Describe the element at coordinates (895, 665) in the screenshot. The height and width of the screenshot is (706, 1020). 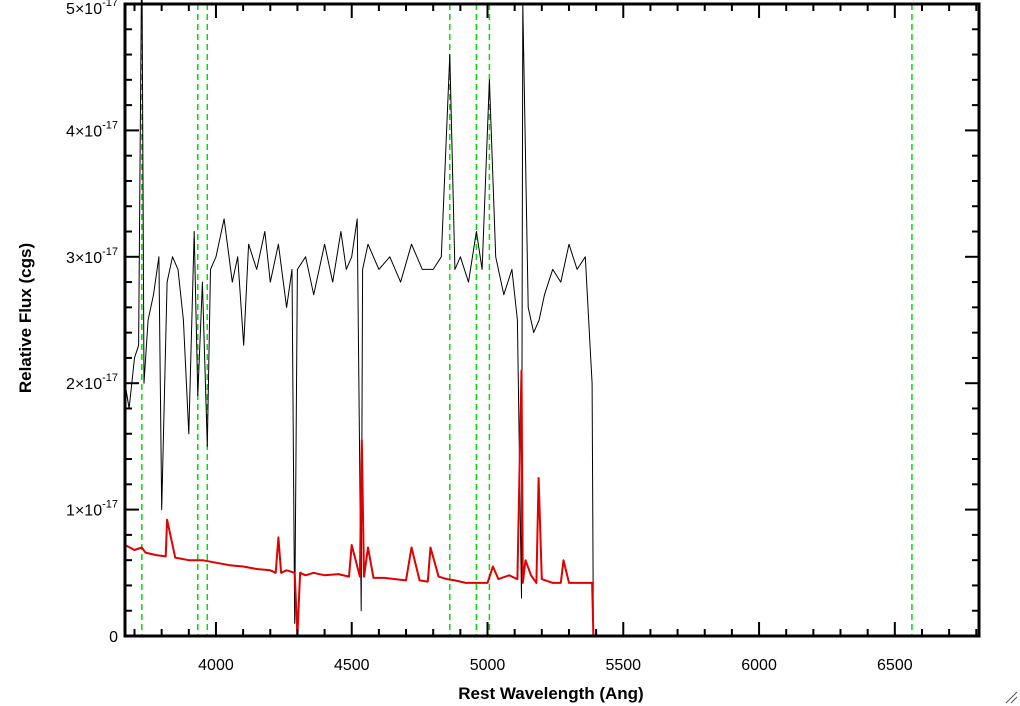
I see `x-tick-label: 6500` at that location.